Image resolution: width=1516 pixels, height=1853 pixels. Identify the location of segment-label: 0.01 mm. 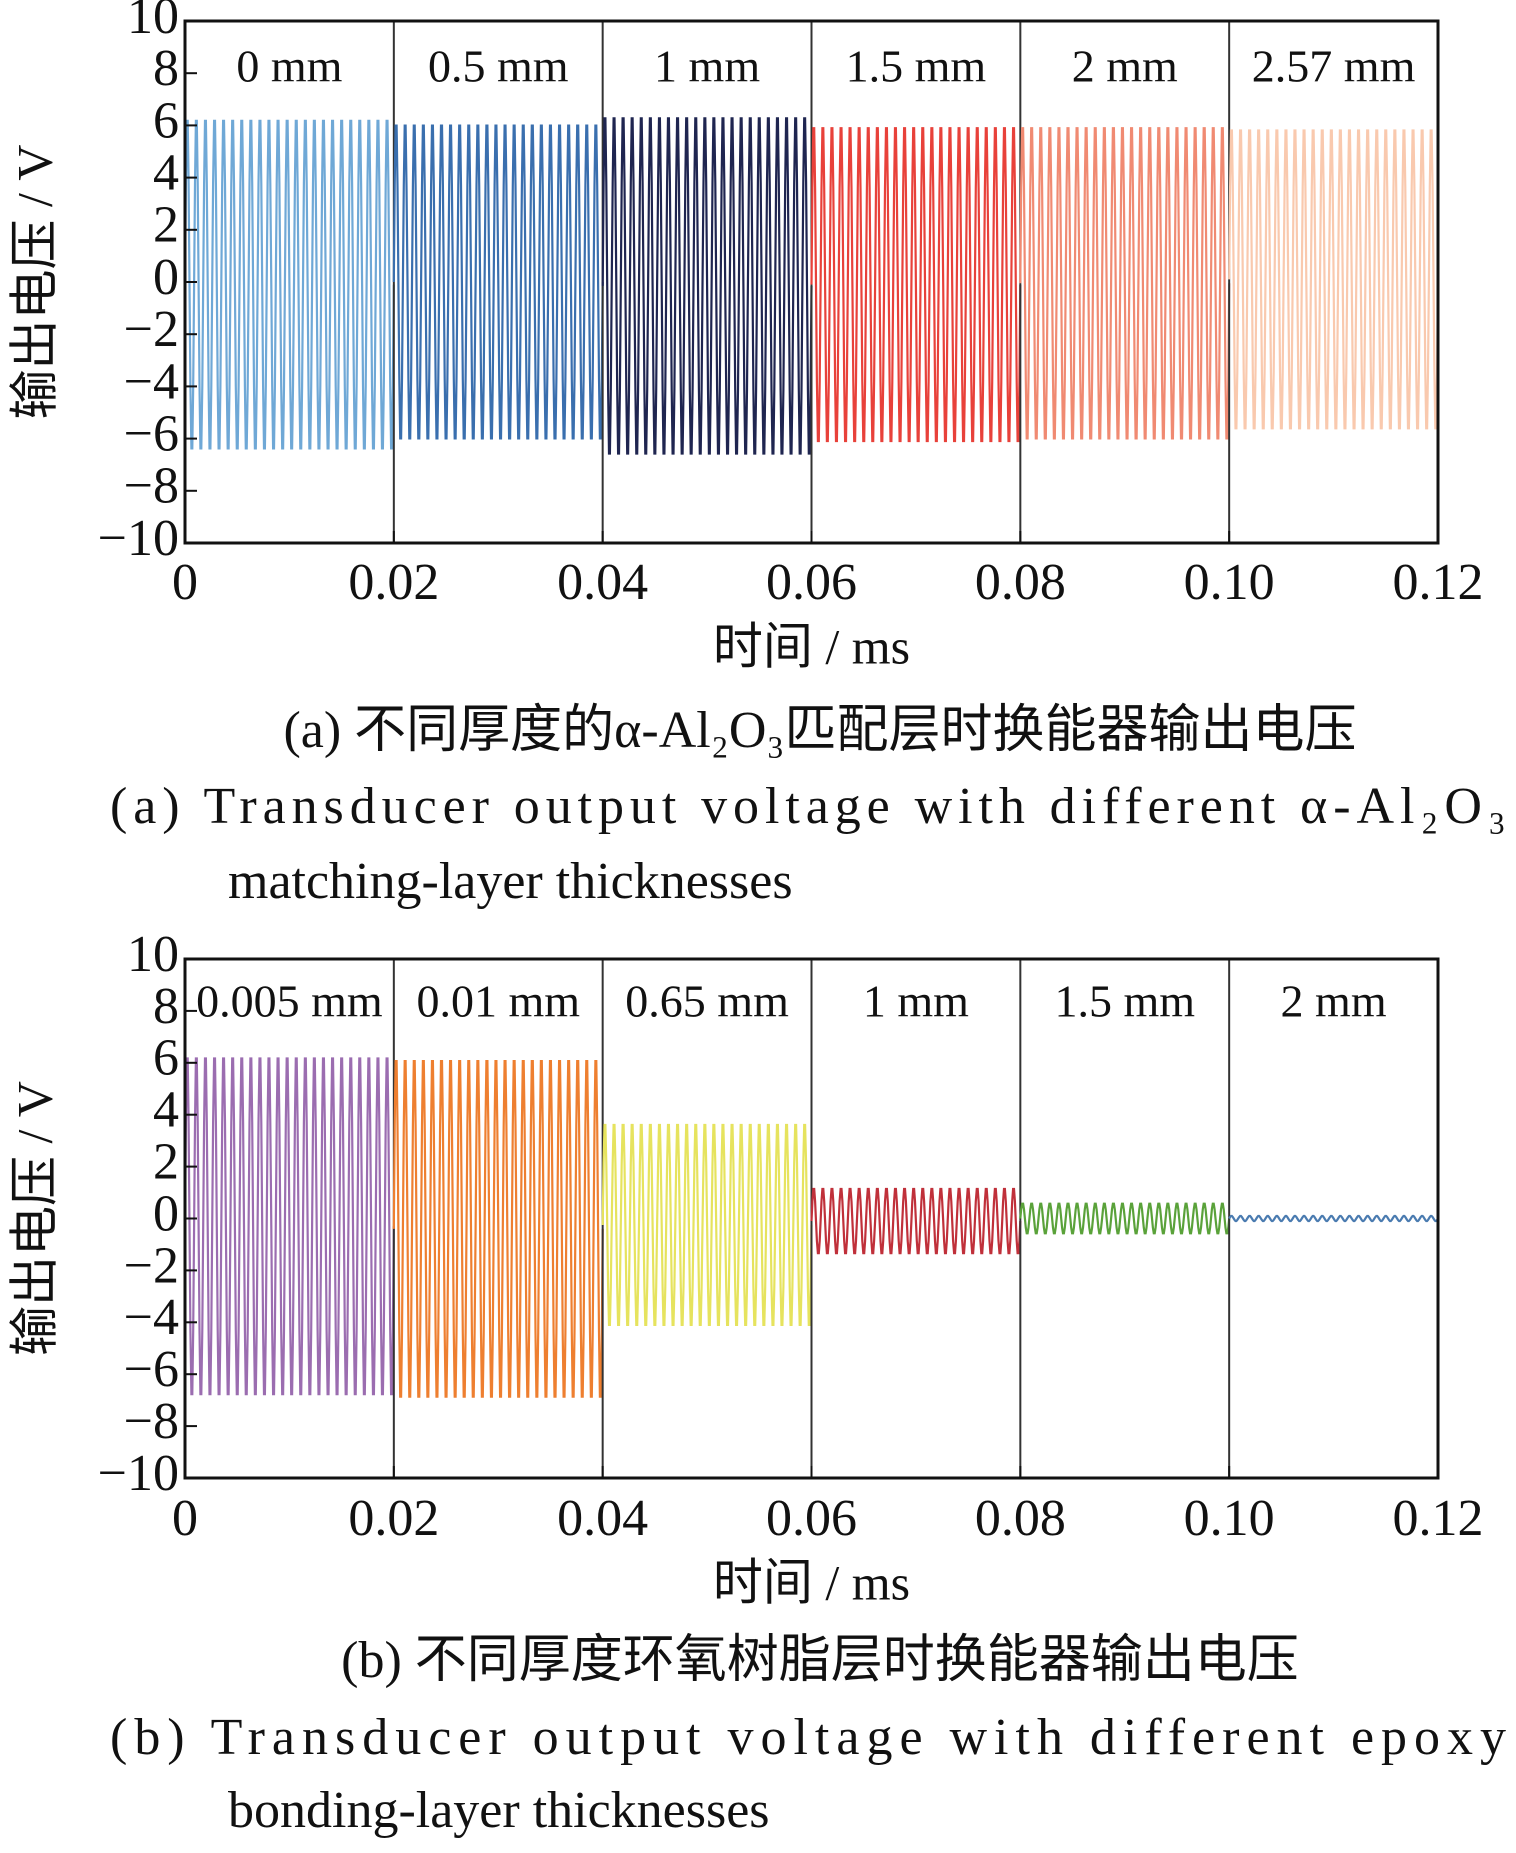
(498, 1001).